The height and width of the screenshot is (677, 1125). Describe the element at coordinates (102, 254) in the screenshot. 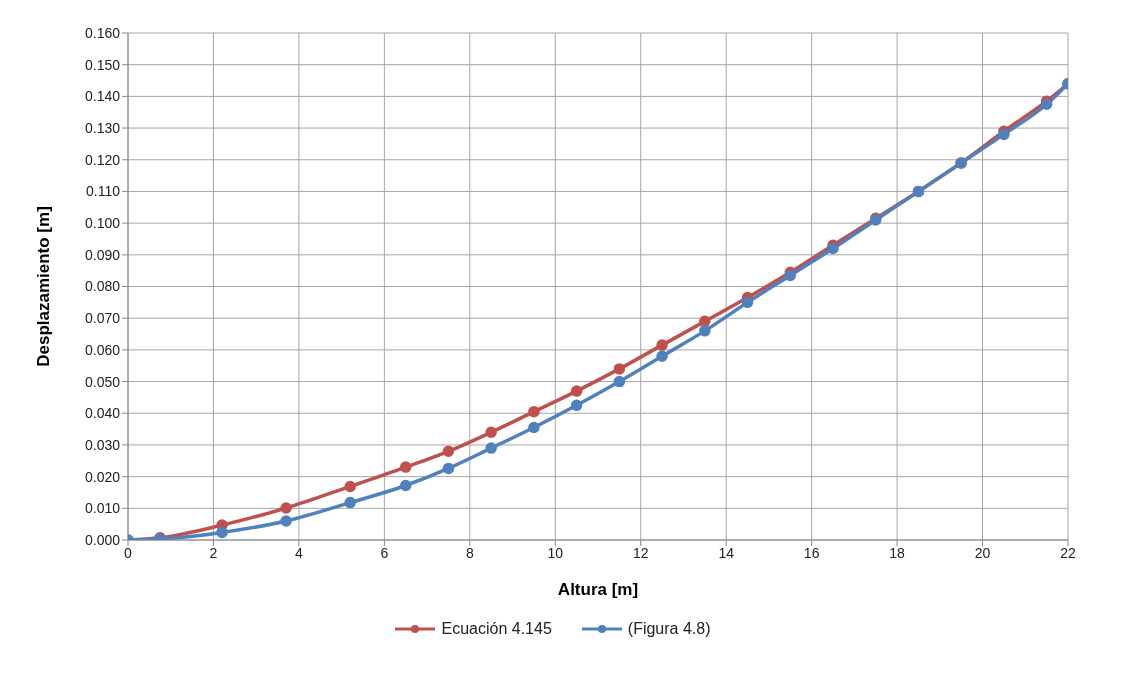

I see `y-tick-label: 0.090` at that location.